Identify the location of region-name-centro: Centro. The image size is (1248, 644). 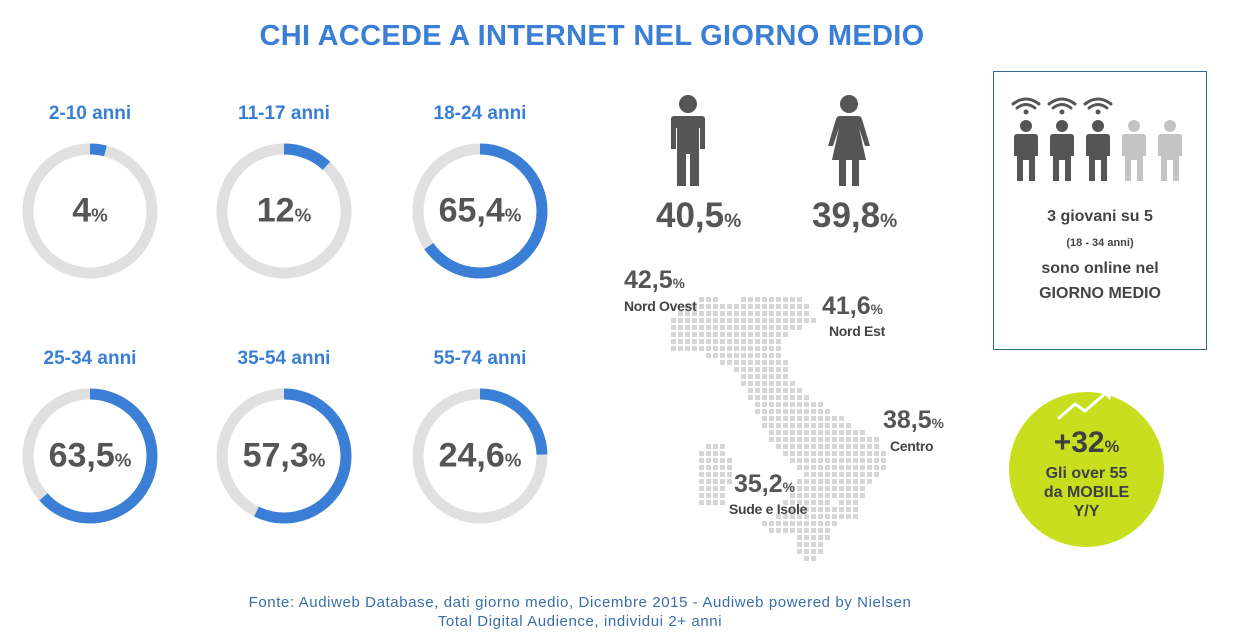
(912, 446).